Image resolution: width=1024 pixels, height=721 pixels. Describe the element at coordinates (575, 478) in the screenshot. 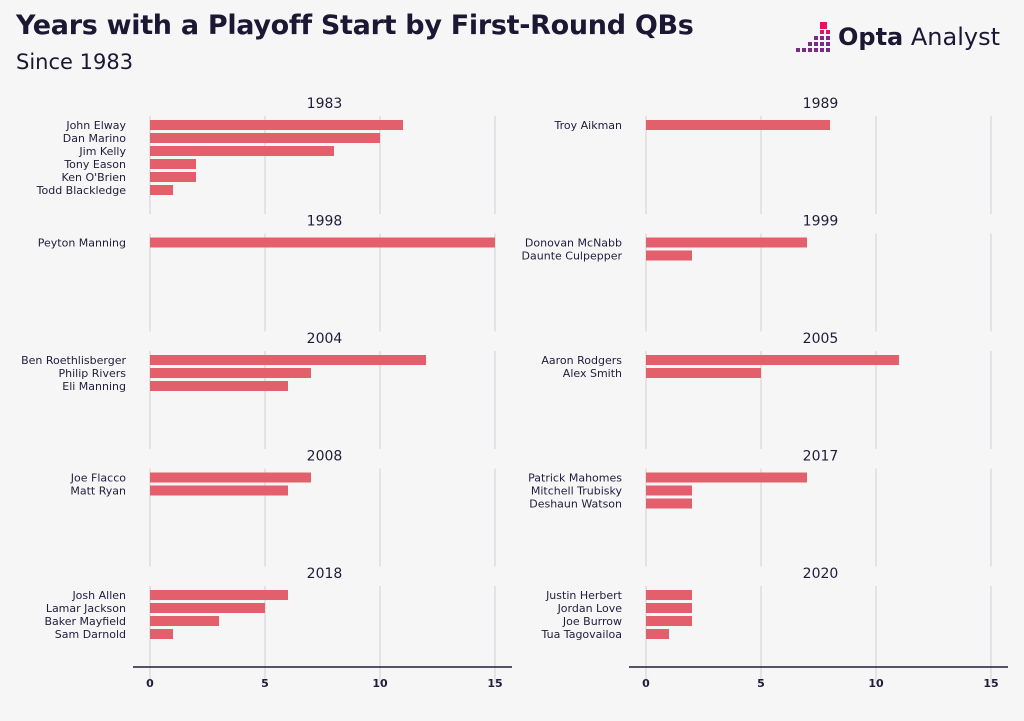

I see `bar-label: Patrick Mahomes` at that location.